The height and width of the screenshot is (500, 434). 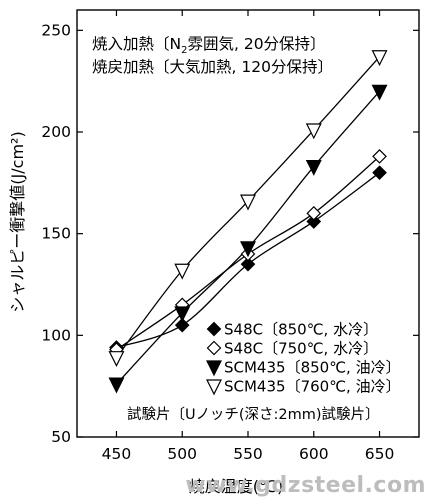 I want to click on annotation-temper: 焼戻加熱〔大気加熱, 120分保持〕, so click(x=212, y=67).